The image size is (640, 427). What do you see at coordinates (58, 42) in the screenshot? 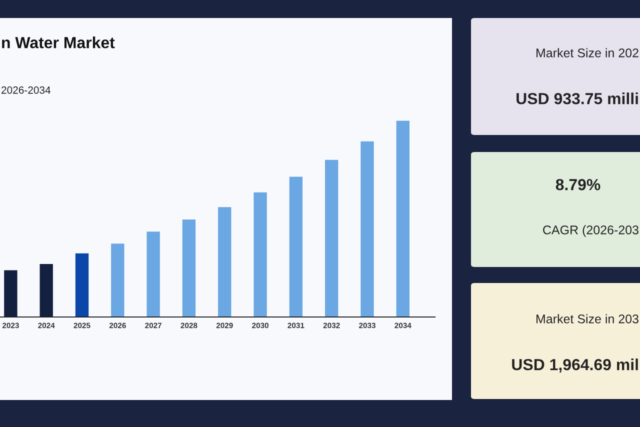
I see `chart-title: n Water Market` at bounding box center [58, 42].